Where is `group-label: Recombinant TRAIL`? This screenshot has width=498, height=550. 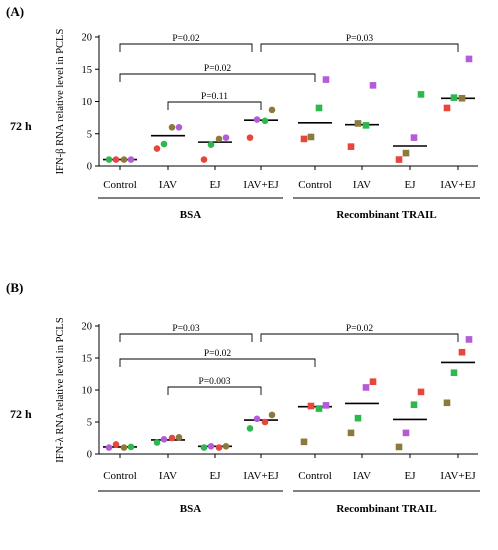 group-label: Recombinant TRAIL is located at coordinates (386, 509).